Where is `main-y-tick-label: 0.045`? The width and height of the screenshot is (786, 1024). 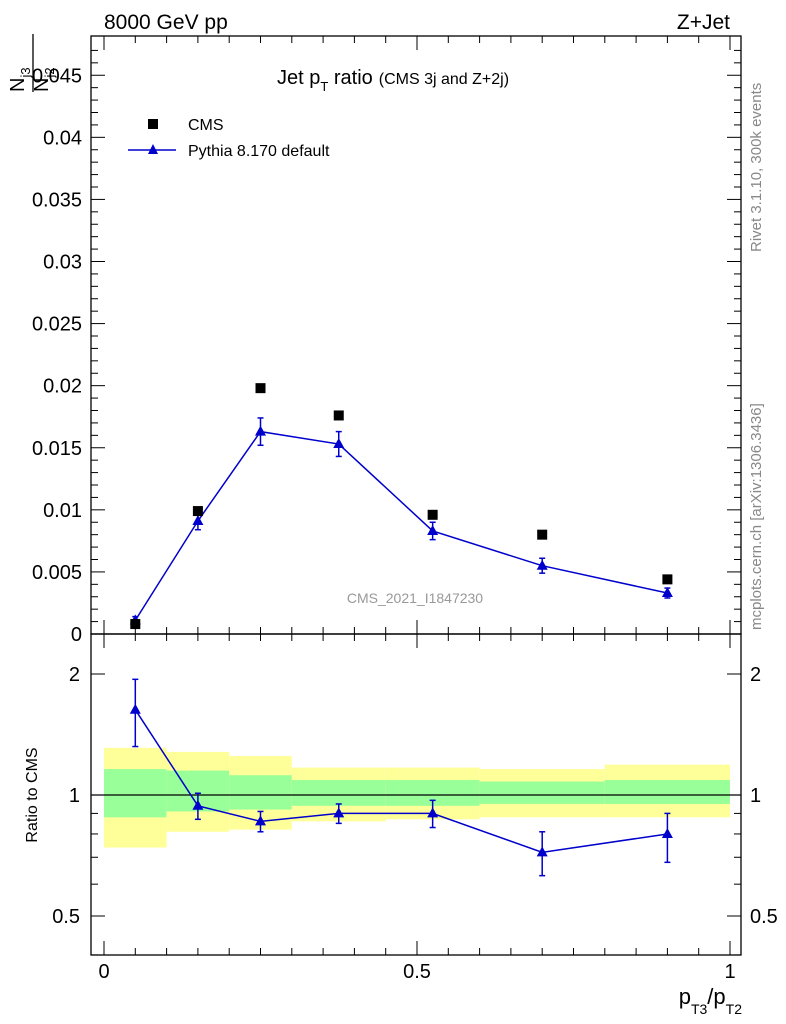
main-y-tick-label: 0.045 is located at coordinates (57, 76).